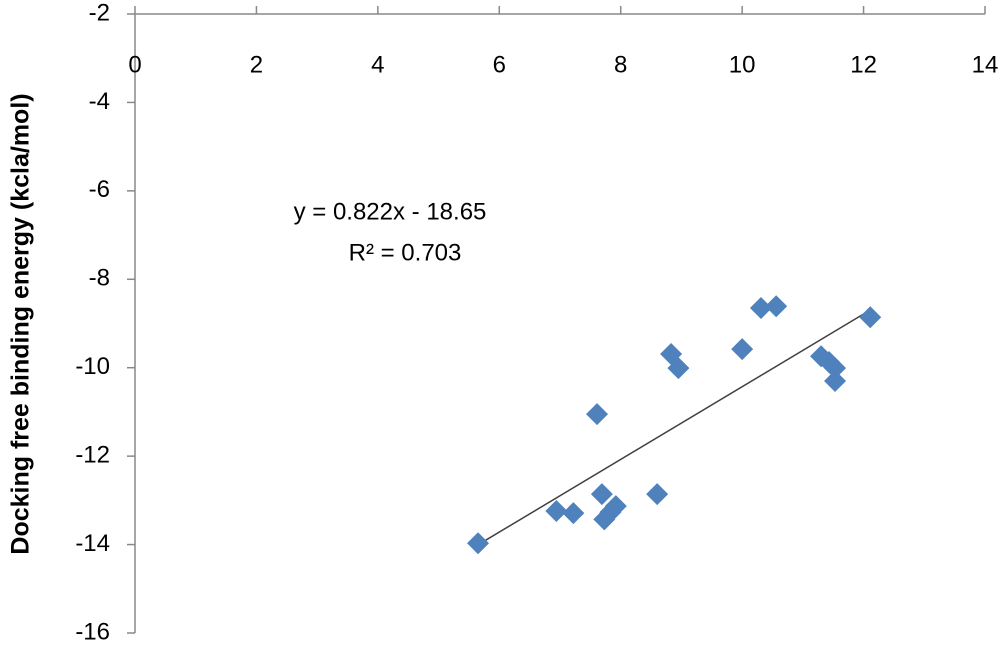  What do you see at coordinates (92, 543) in the screenshot?
I see `y-tick-label: -14` at bounding box center [92, 543].